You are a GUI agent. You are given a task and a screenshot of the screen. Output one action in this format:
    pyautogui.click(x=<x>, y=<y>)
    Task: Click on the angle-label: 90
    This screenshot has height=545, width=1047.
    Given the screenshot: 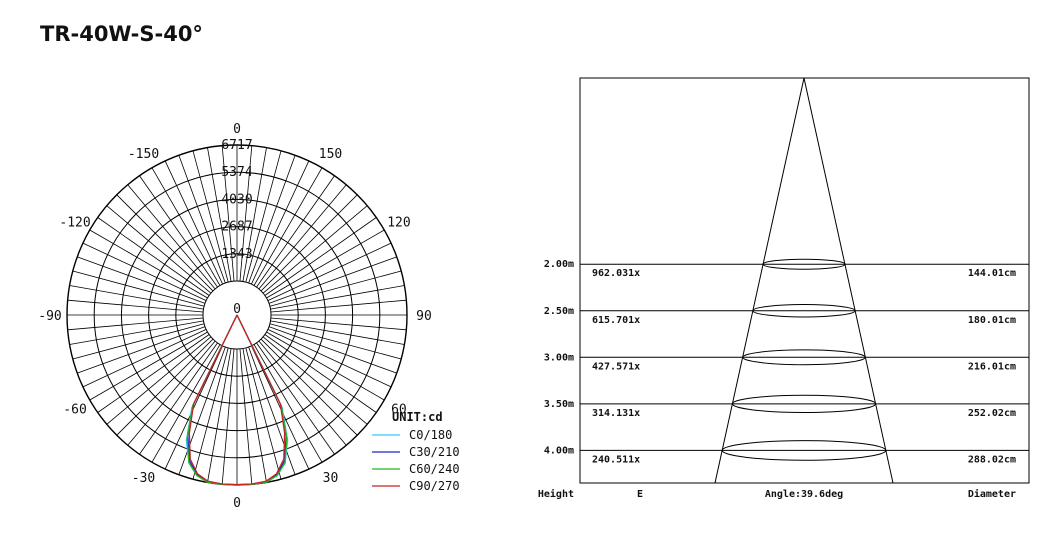 What is the action you would take?
    pyautogui.click(x=424, y=316)
    